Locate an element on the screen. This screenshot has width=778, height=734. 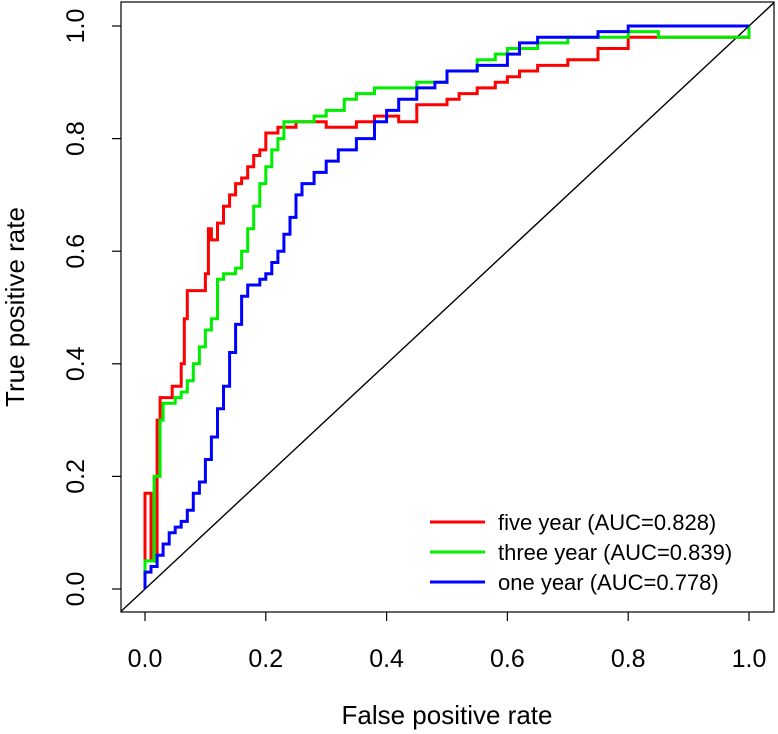
x-tick-label: 0.2 is located at coordinates (265, 659).